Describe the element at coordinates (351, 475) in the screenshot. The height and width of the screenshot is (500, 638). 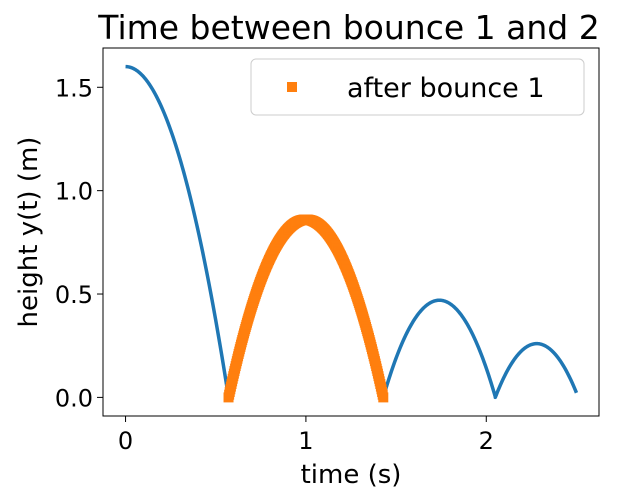
I see `x-axis-label: time (s)` at that location.